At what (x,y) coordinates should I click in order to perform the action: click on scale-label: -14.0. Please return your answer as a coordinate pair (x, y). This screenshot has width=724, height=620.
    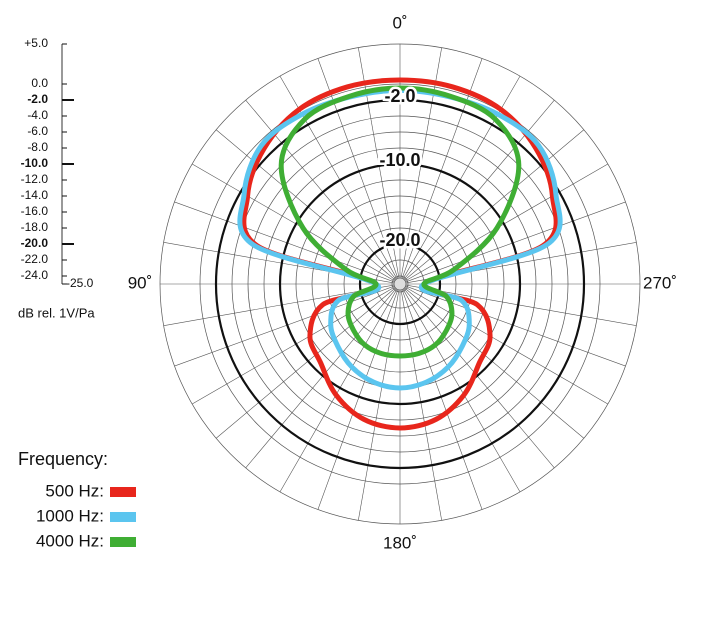
    Looking at the image, I should click on (35, 195).